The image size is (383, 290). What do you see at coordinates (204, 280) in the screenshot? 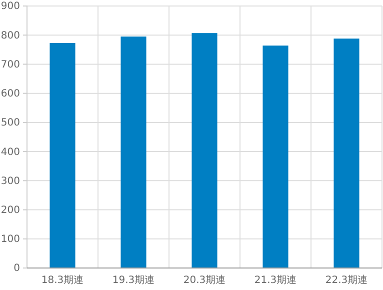
I see `x-tick-label: 20.3期連` at bounding box center [204, 280].